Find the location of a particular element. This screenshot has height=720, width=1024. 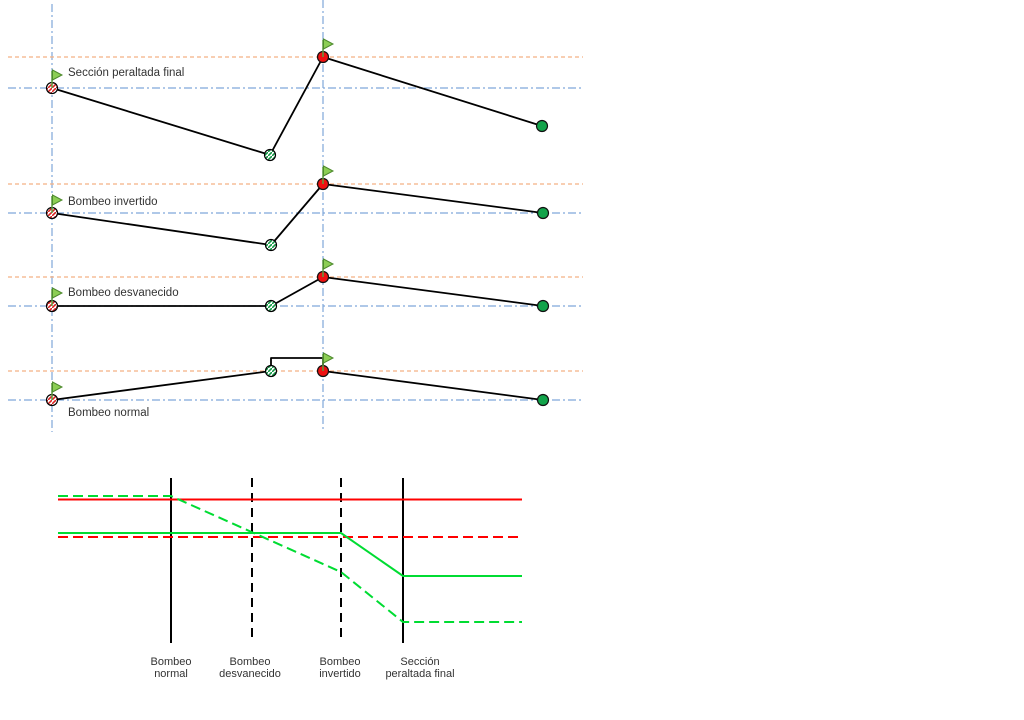

station-label: invertido is located at coordinates (340, 674).